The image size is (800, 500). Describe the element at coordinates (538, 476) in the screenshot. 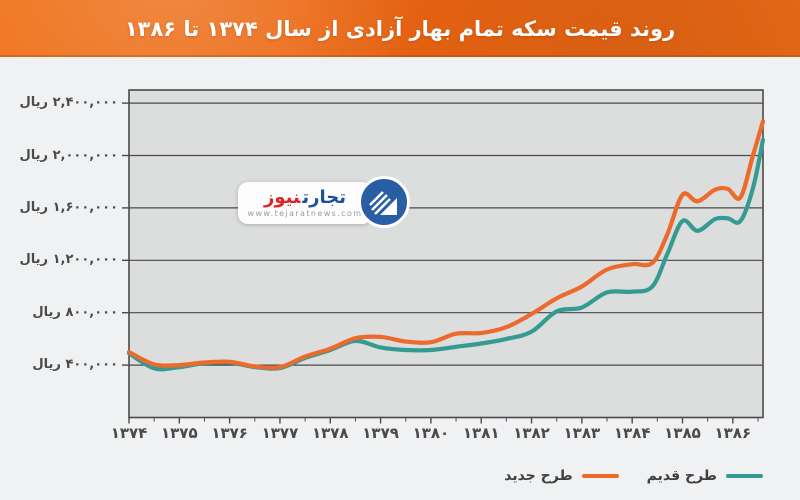

I see `legend-label-new-design: طرح جدید` at that location.